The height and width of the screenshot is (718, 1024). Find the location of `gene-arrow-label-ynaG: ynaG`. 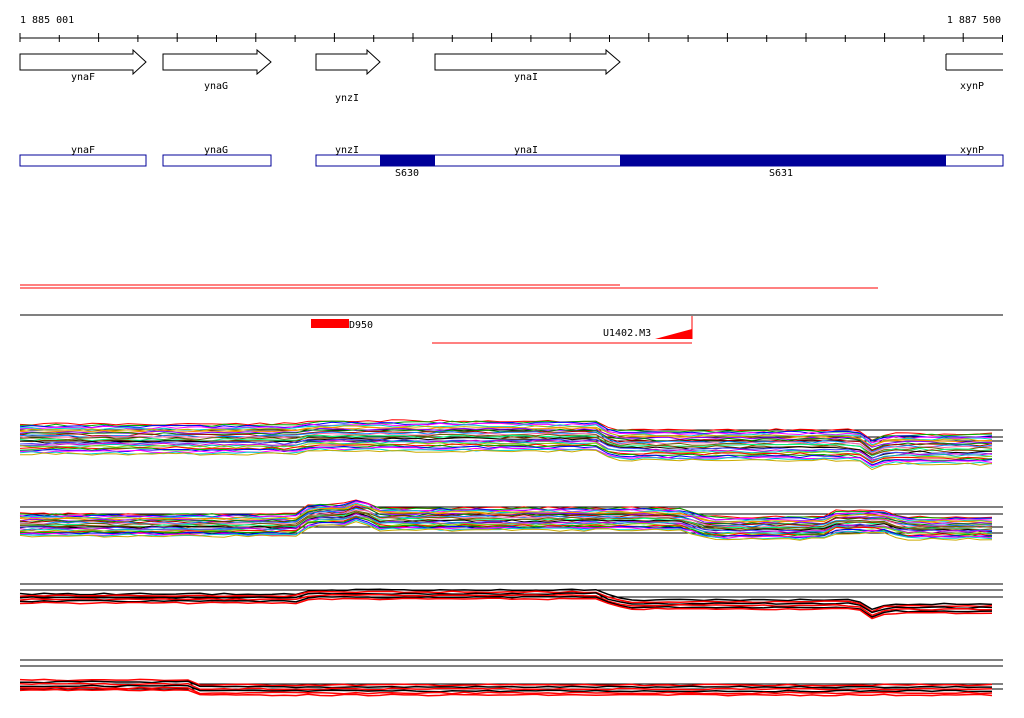

gene-arrow-label-ynaG: ynaG is located at coordinates (216, 86).